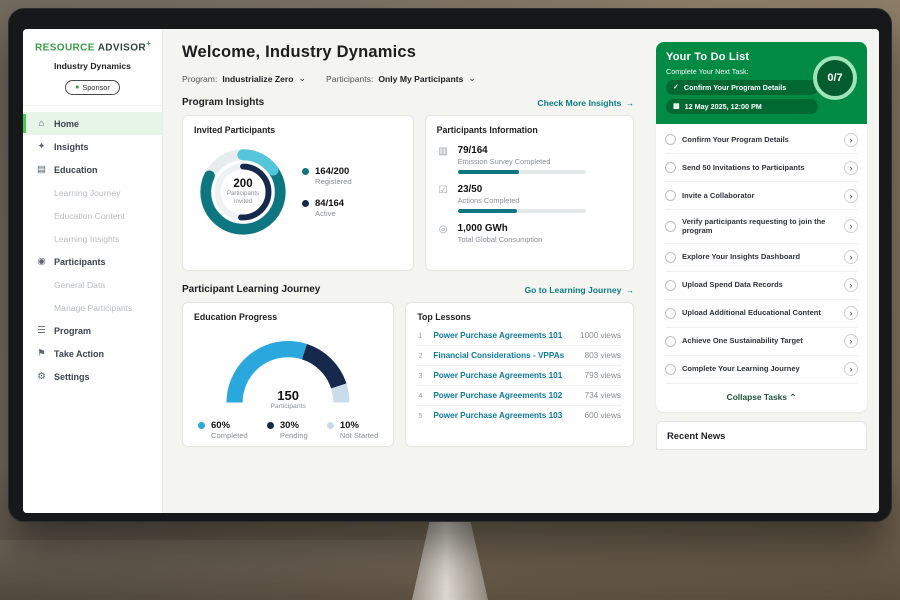 The height and width of the screenshot is (600, 900). I want to click on registered-value: 164/200, so click(332, 171).